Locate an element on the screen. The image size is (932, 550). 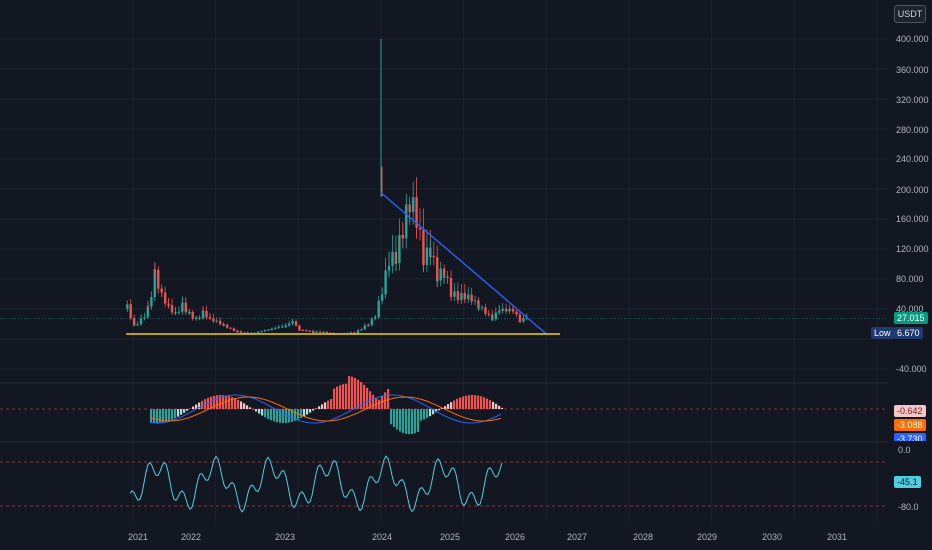
price-tick: 280.000 is located at coordinates (912, 130).